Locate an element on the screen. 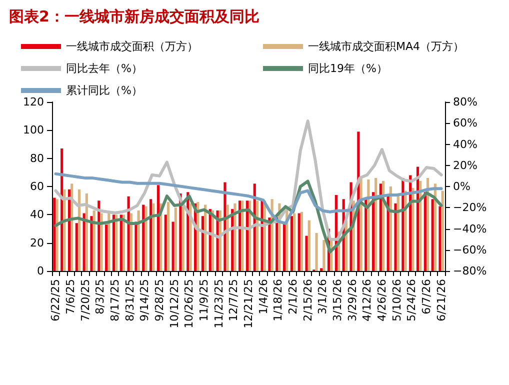  y-tick-label: 0 is located at coordinates (40, 271).